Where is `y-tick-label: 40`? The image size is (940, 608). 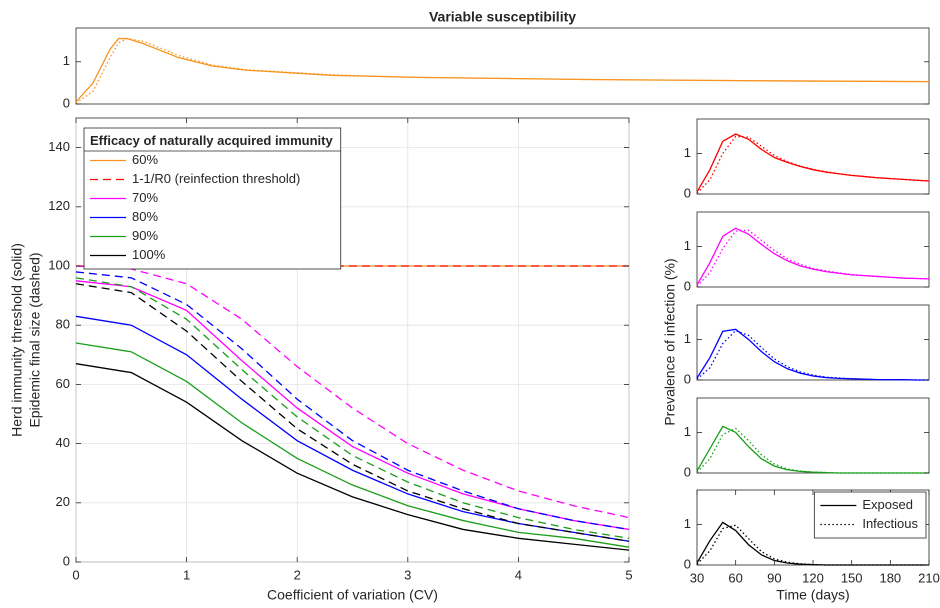 y-tick-label: 40 is located at coordinates (63, 442).